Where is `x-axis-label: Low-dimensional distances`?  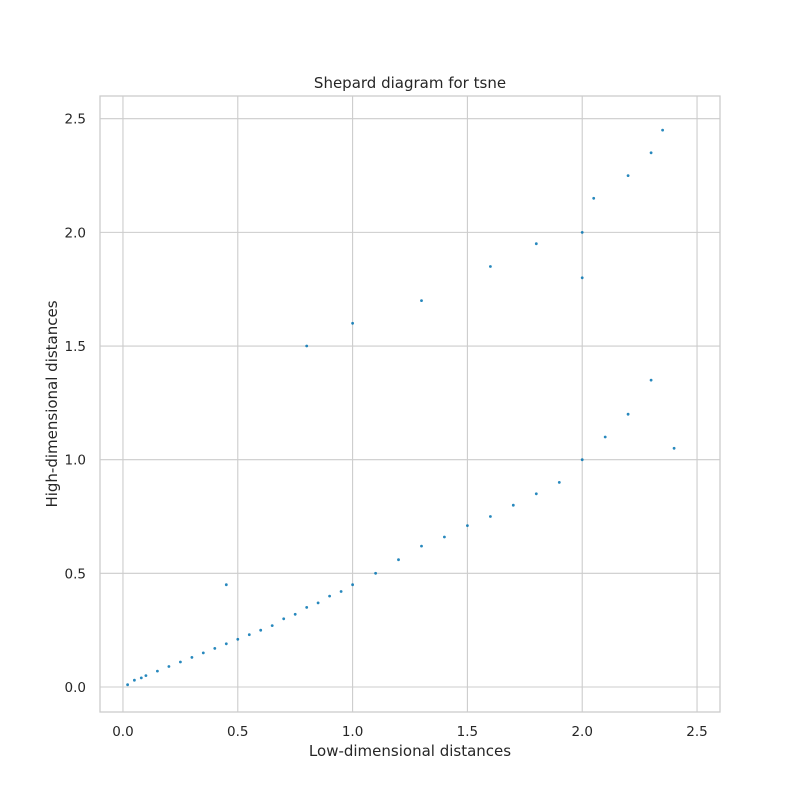
x-axis-label: Low-dimensional distances is located at coordinates (410, 751).